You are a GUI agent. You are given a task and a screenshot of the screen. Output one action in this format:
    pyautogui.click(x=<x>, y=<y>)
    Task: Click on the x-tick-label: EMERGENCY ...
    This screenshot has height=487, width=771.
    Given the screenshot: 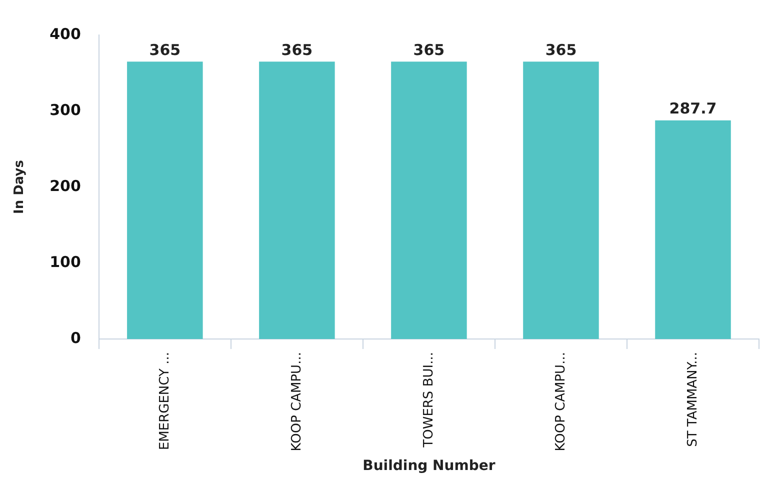 What is the action you would take?
    pyautogui.click(x=164, y=401)
    